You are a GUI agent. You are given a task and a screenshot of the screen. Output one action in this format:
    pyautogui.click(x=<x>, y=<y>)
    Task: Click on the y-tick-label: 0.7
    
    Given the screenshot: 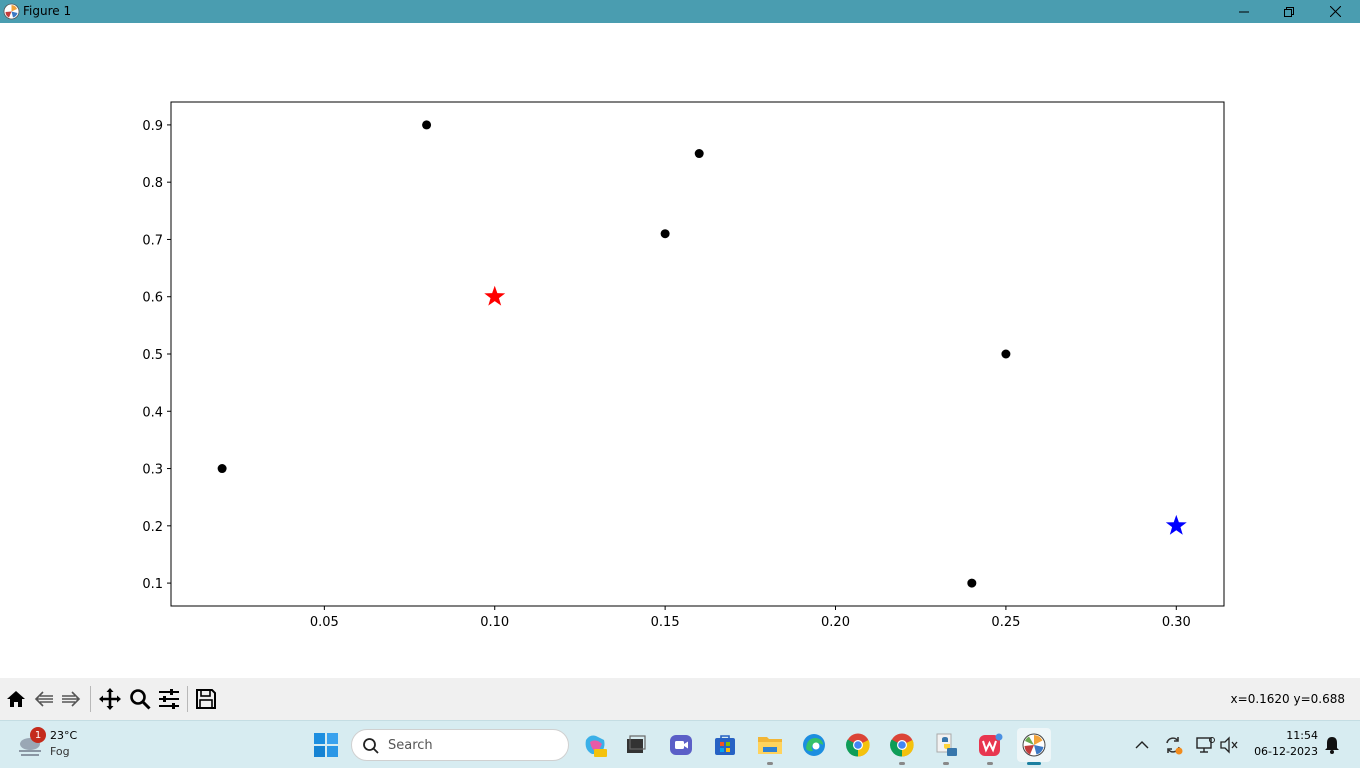 What is the action you would take?
    pyautogui.click(x=152, y=240)
    